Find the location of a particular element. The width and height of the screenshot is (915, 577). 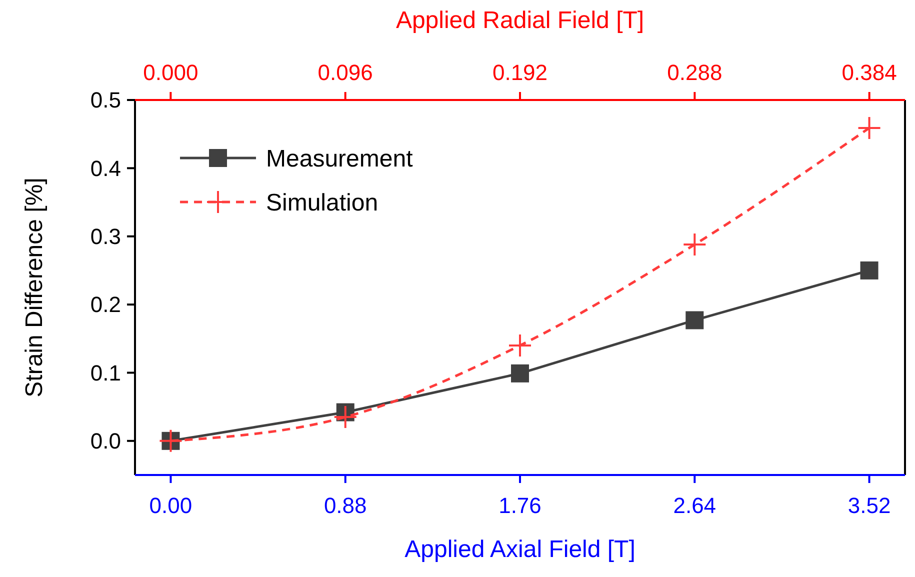

x2-axis-title: Applied Radial Field [T] is located at coordinates (520, 20).